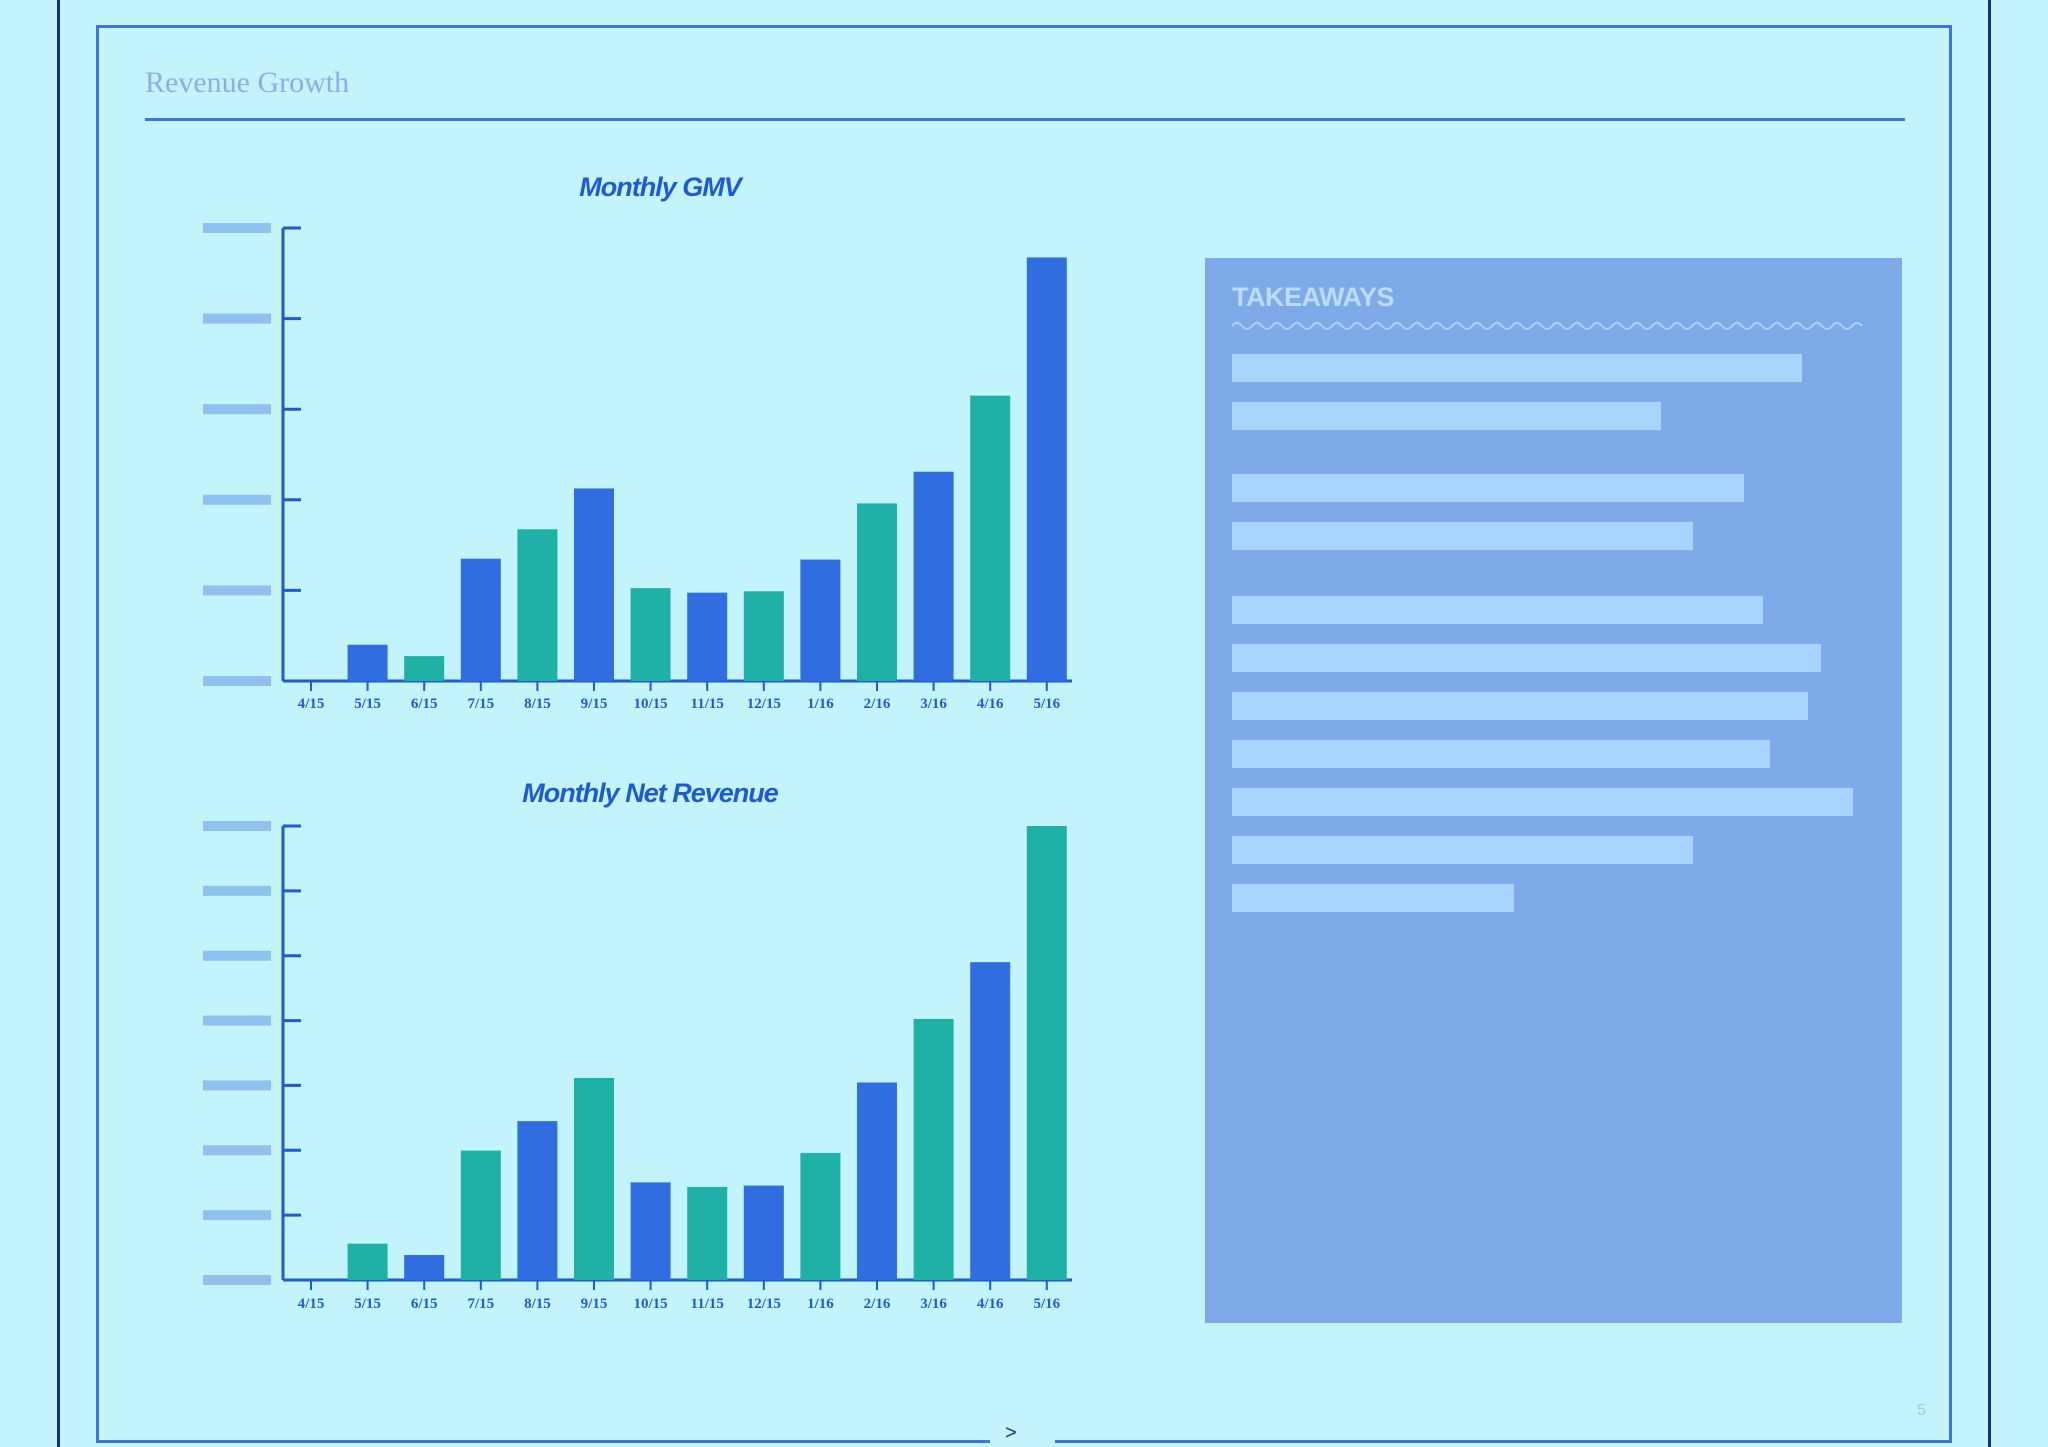  Describe the element at coordinates (877, 1304) in the screenshot. I see `net-revenue-x-tick-label: 2/16` at that location.